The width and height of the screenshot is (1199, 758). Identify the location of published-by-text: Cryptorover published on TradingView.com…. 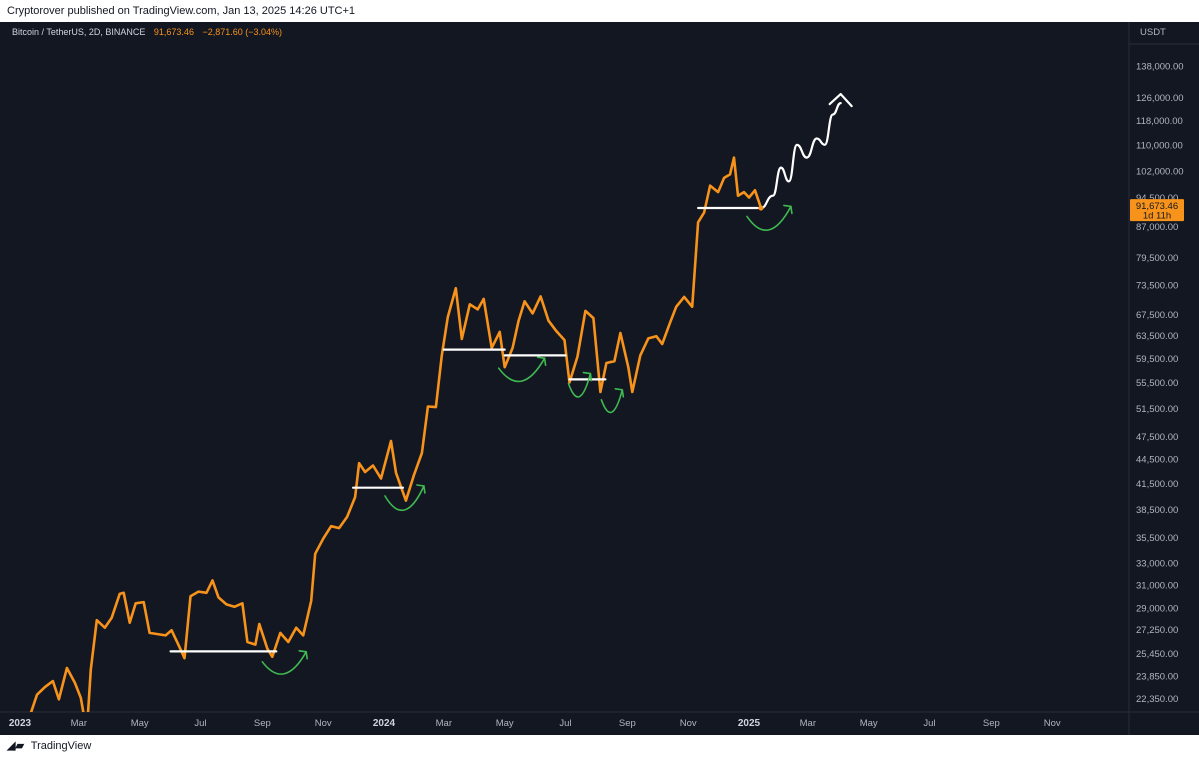
(181, 11).